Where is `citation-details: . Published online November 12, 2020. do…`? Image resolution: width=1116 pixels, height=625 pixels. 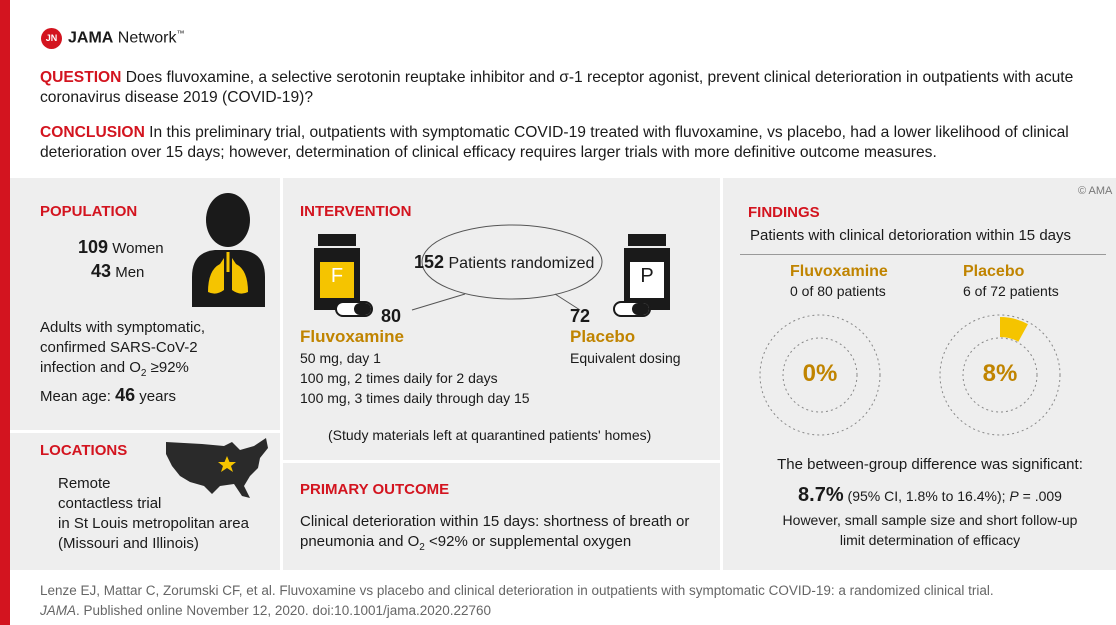
citation-details: . Published online November 12, 2020. do… is located at coordinates (284, 610).